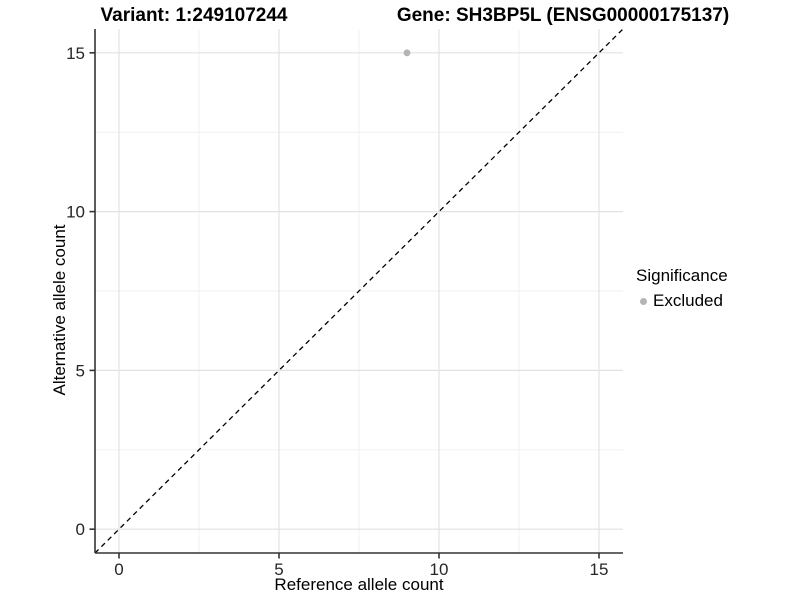  I want to click on data-point, so click(407, 53).